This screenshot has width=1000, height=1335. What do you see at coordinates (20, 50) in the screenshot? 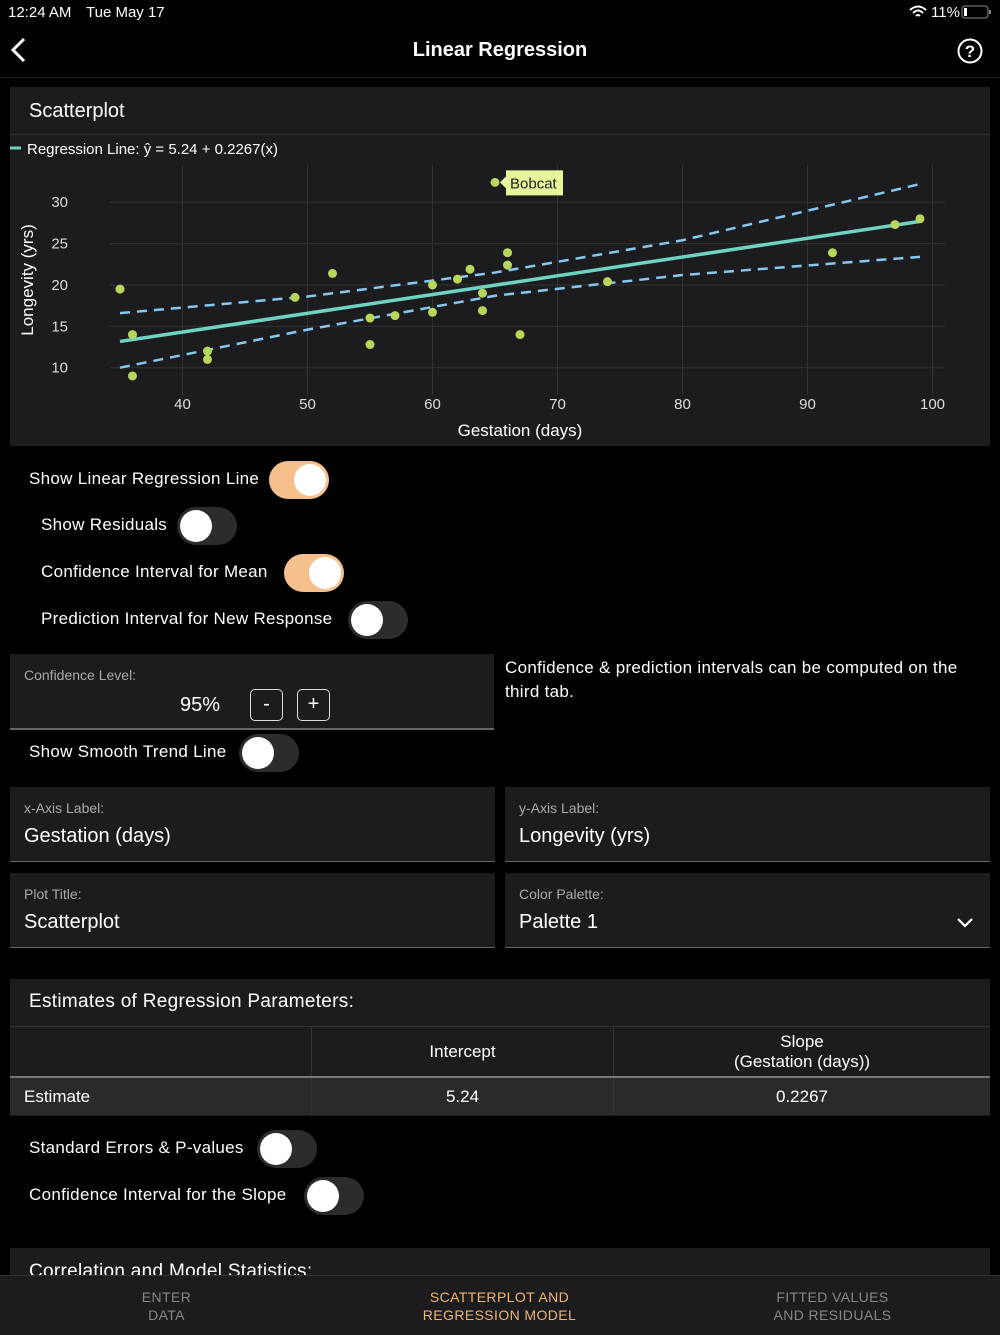
I see `back-button` at bounding box center [20, 50].